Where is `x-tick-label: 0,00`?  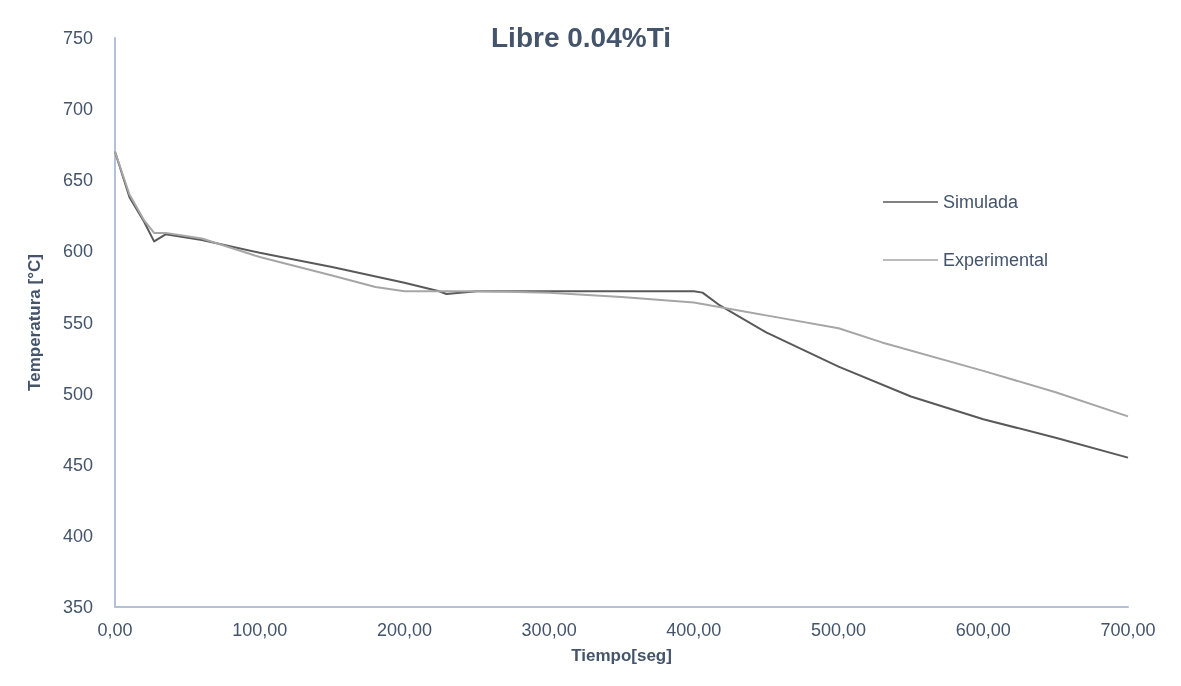
x-tick-label: 0,00 is located at coordinates (115, 630).